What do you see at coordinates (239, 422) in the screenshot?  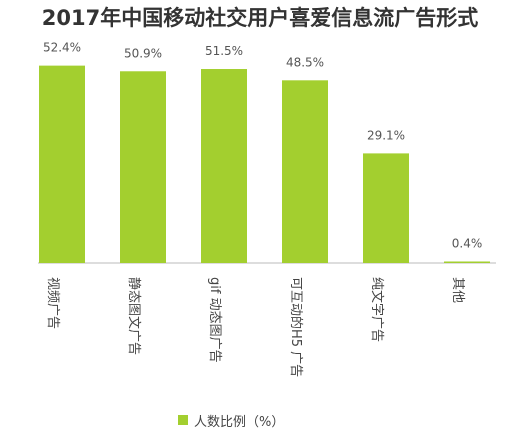 I see `legend-label: 人数比例（%）` at bounding box center [239, 422].